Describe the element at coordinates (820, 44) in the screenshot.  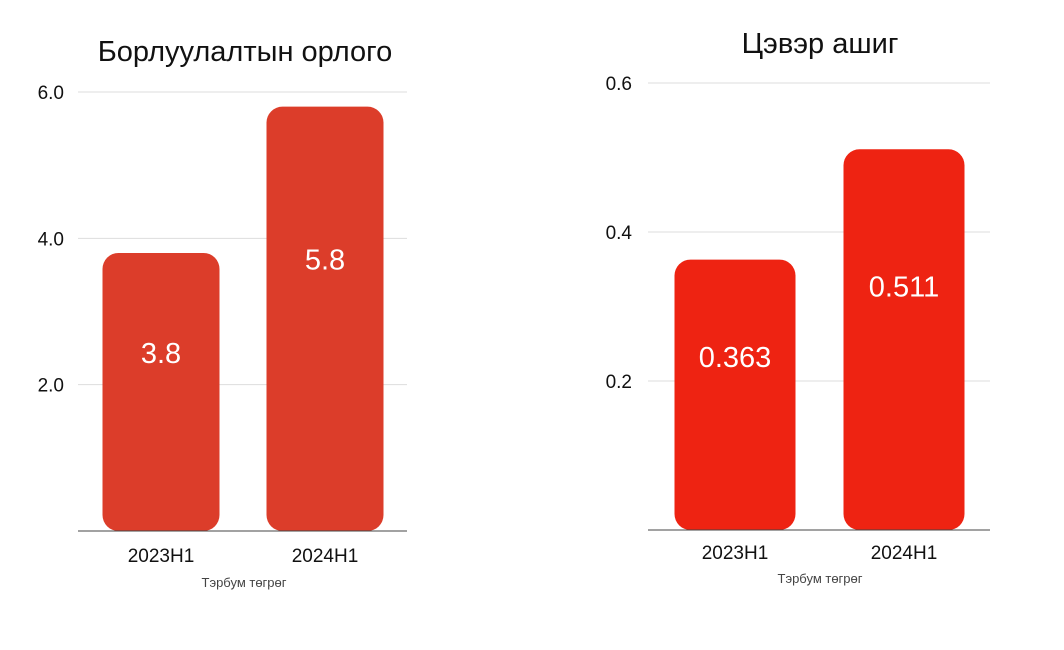
I see `chart-title: Цэвэр ашиг` at that location.